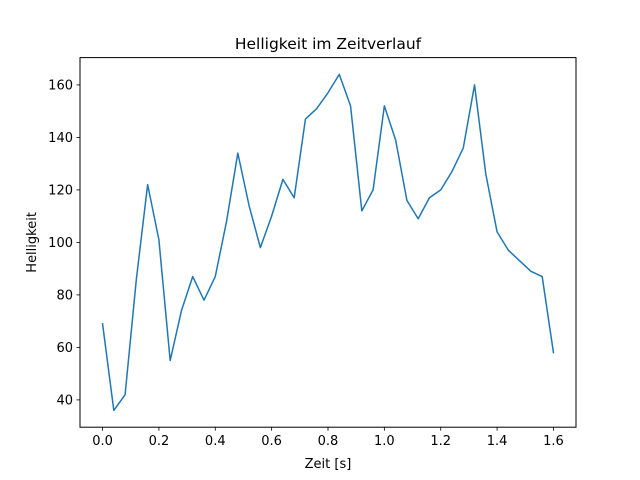 This screenshot has width=640, height=480. What do you see at coordinates (64, 348) in the screenshot?
I see `y-tick-label: 60` at bounding box center [64, 348].